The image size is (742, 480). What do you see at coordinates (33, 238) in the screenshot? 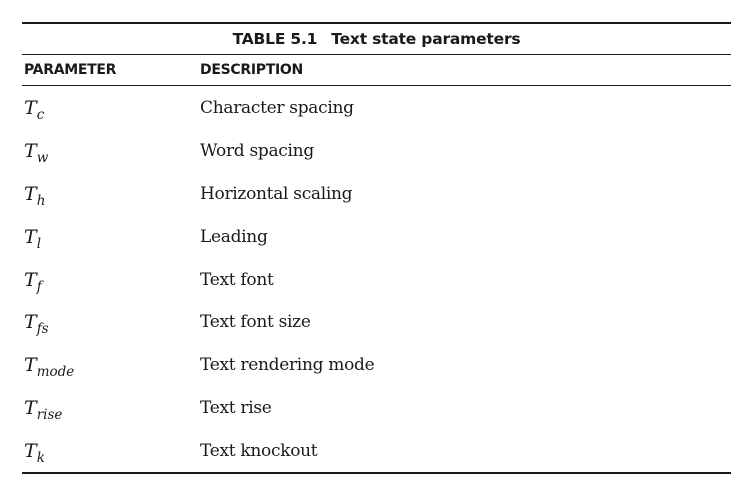
I see `parameter-symbol: Tl` at bounding box center [33, 238].